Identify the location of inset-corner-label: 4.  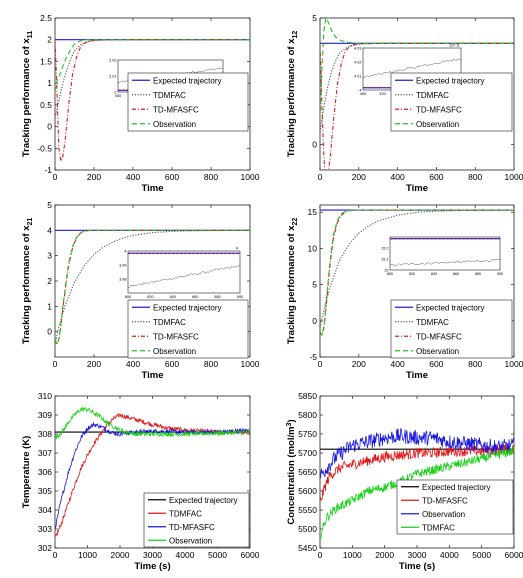
(237, 248).